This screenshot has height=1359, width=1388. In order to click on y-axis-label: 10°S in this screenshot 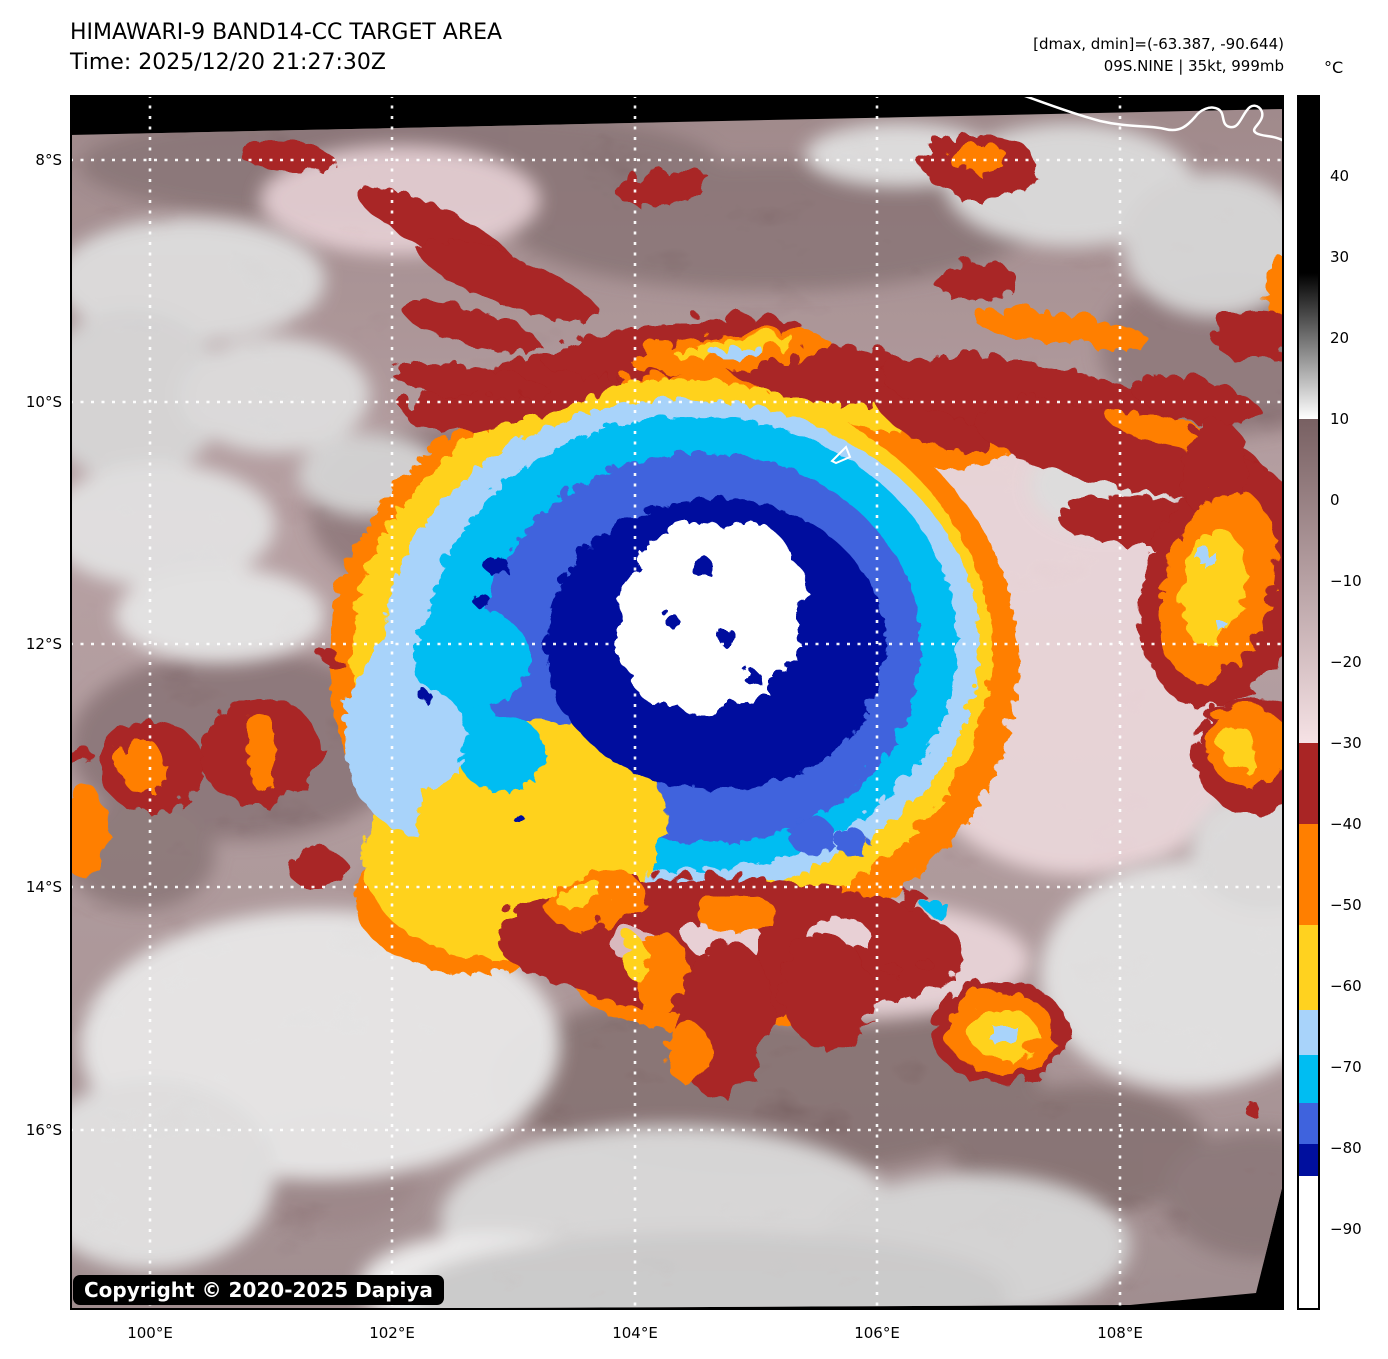, I will do `click(43, 402)`.